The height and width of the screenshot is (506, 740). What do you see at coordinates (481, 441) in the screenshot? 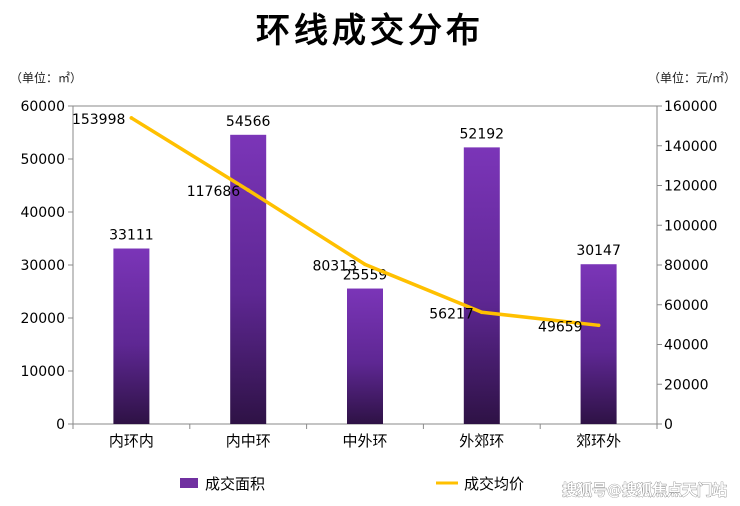
I see `category-label: 外郊环` at bounding box center [481, 441].